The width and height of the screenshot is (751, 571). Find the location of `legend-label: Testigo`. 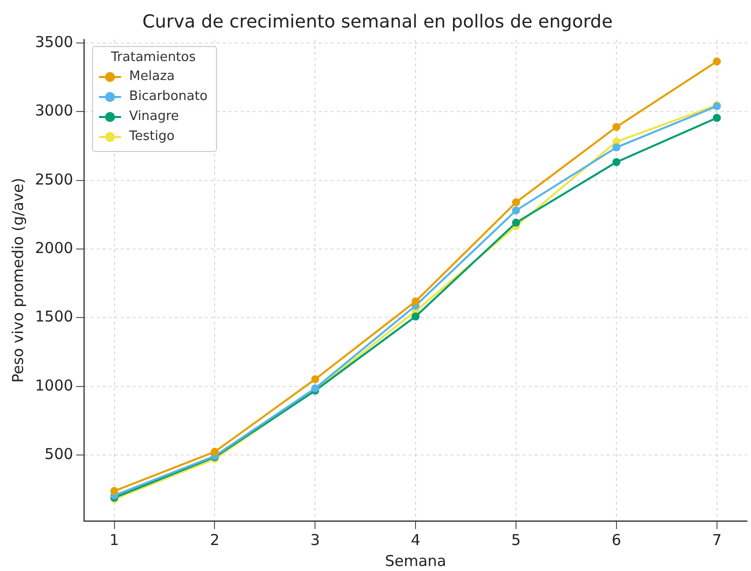

legend-label: Testigo is located at coordinates (152, 136).